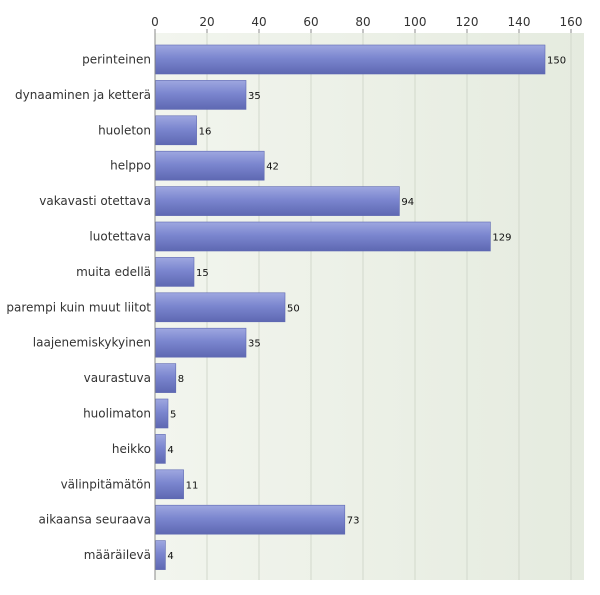 This screenshot has width=600, height=595. I want to click on x-tick-label: 120, so click(467, 22).